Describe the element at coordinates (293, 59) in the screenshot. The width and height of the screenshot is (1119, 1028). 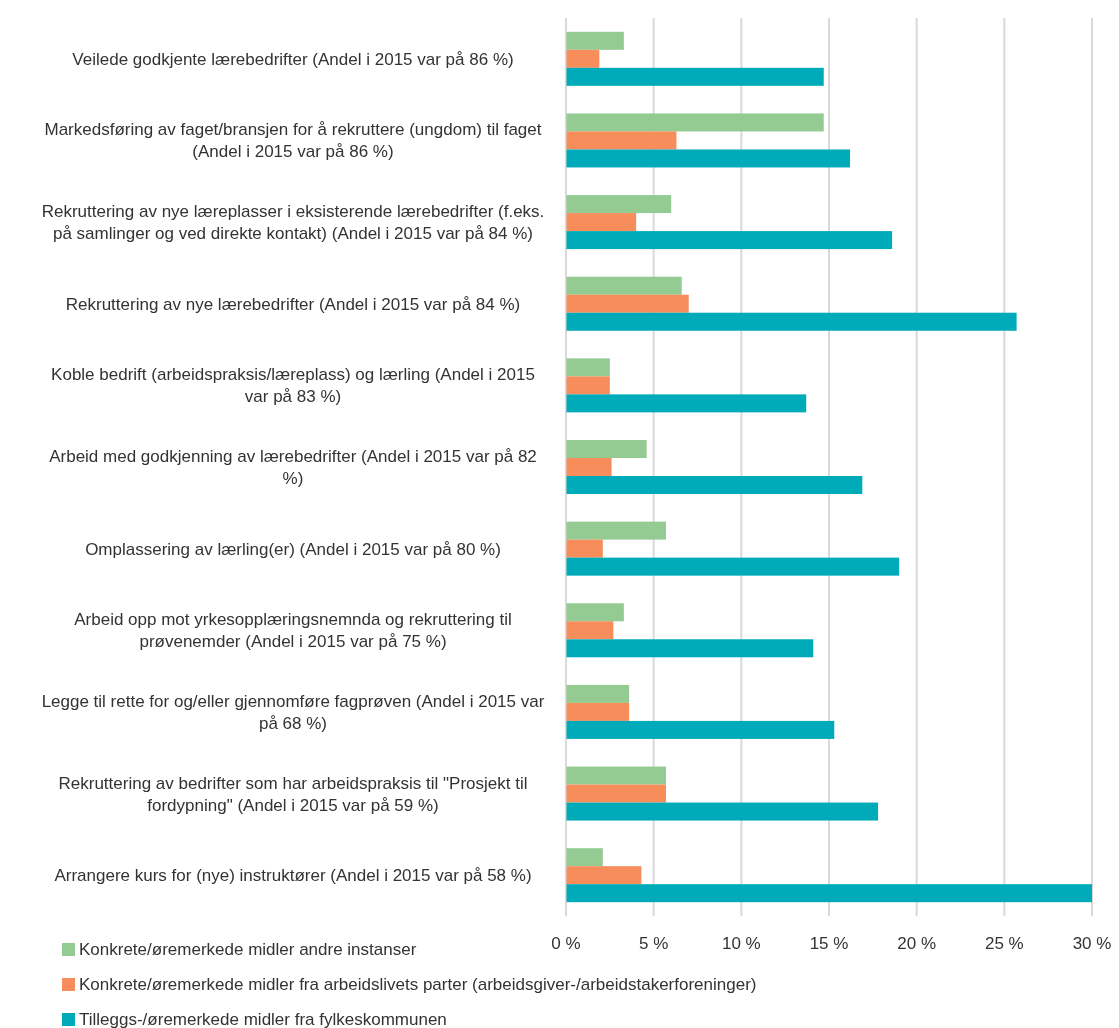
I see `y-tick-label: Veilede godkjente lærebedrifter (Andel i 2015 var på 86 %)` at that location.